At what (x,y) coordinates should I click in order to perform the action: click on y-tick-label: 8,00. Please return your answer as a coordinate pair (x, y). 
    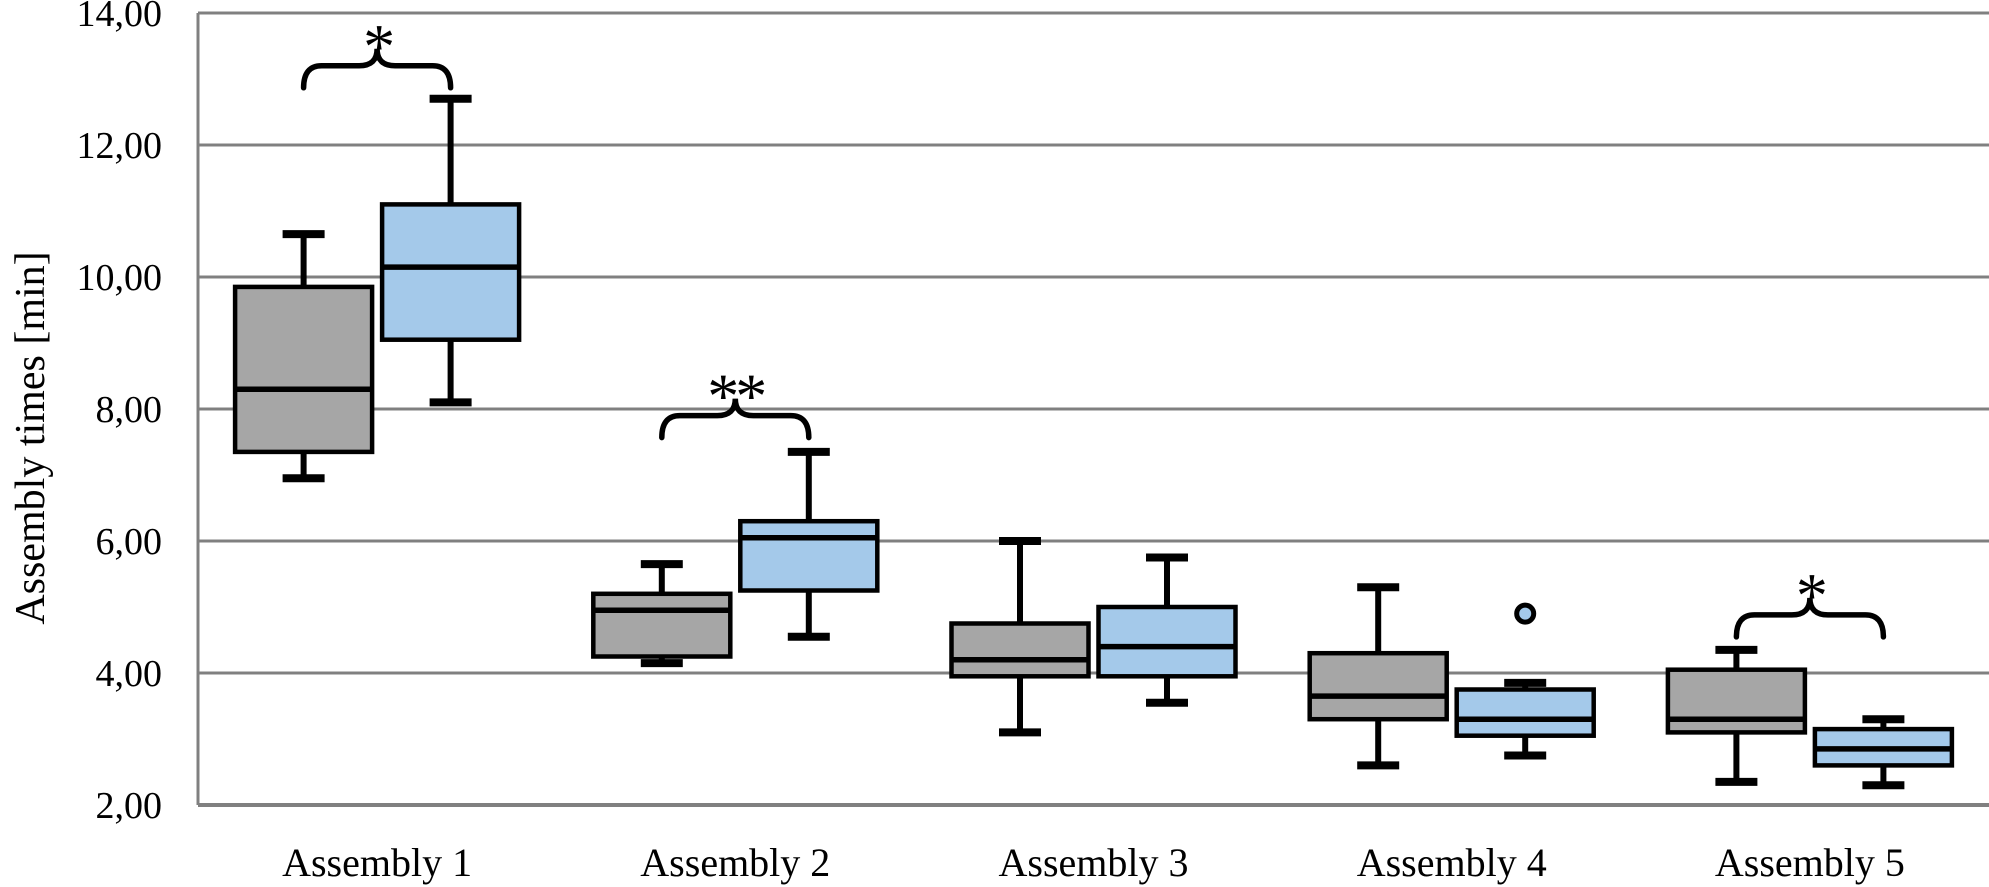
    Looking at the image, I should click on (129, 410).